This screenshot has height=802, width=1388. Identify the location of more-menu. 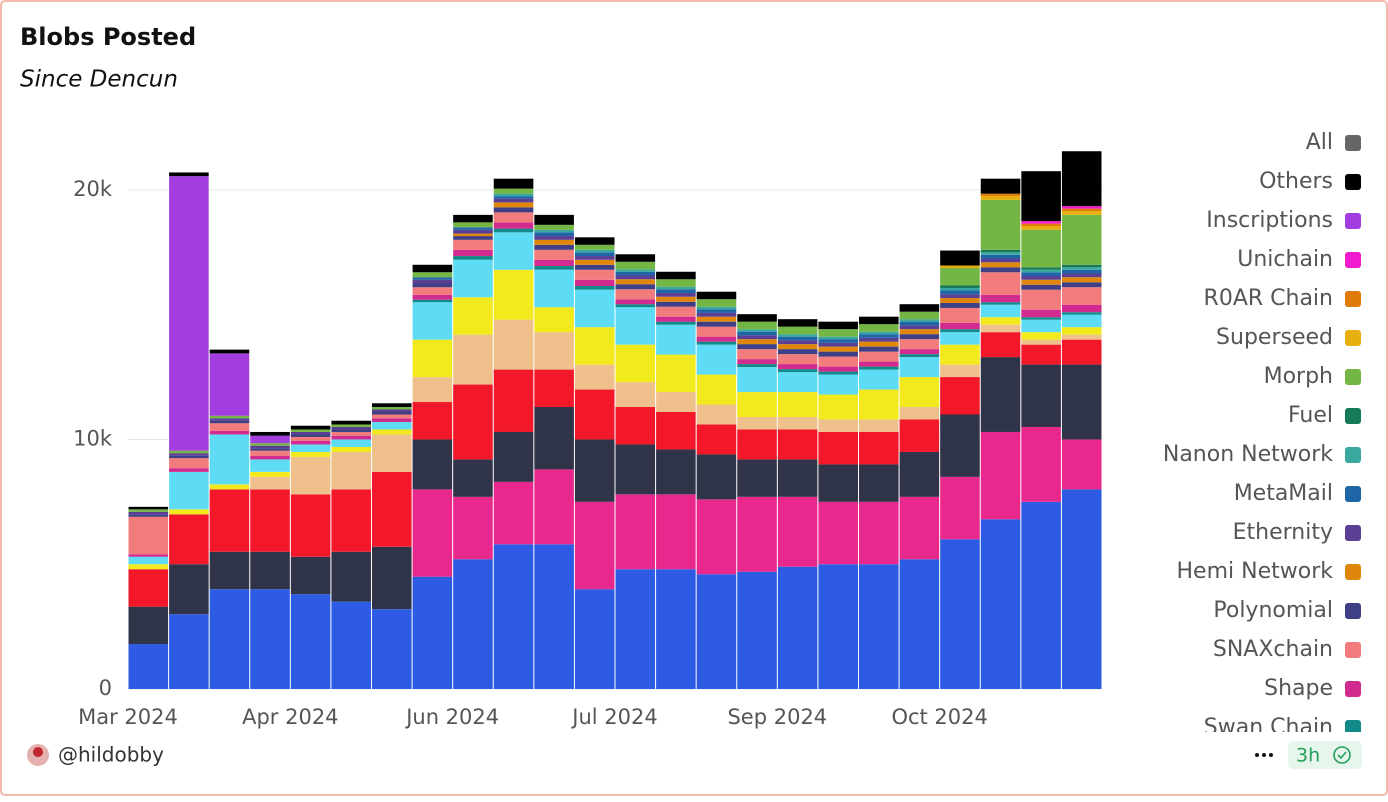
(1264, 755).